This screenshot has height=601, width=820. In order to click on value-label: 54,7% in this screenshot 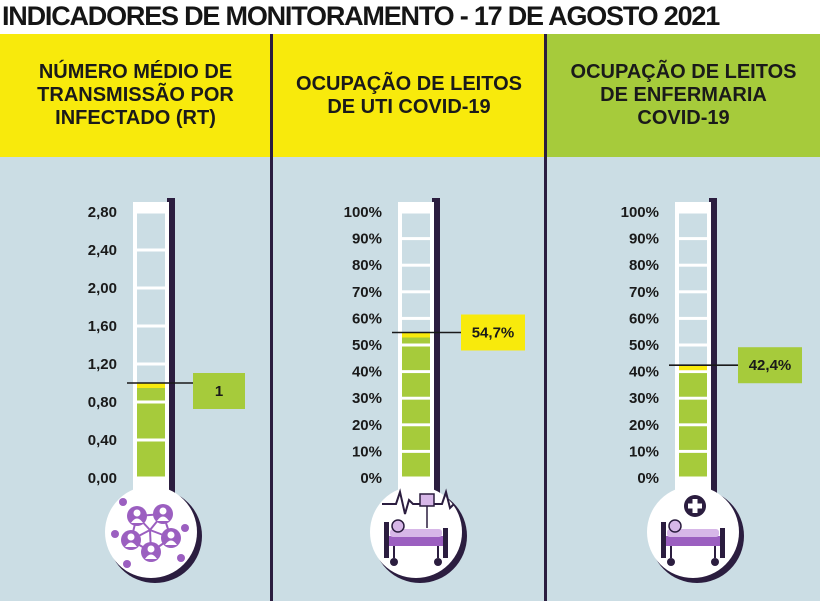, I will do `click(493, 332)`.